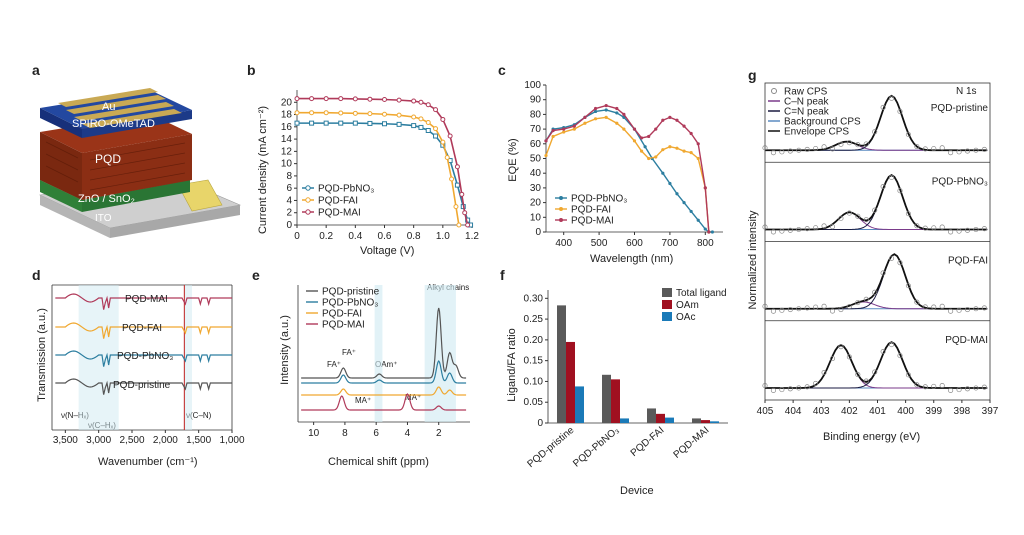  Describe the element at coordinates (765, 411) in the screenshot. I see `g-xtick-label: 405` at that location.